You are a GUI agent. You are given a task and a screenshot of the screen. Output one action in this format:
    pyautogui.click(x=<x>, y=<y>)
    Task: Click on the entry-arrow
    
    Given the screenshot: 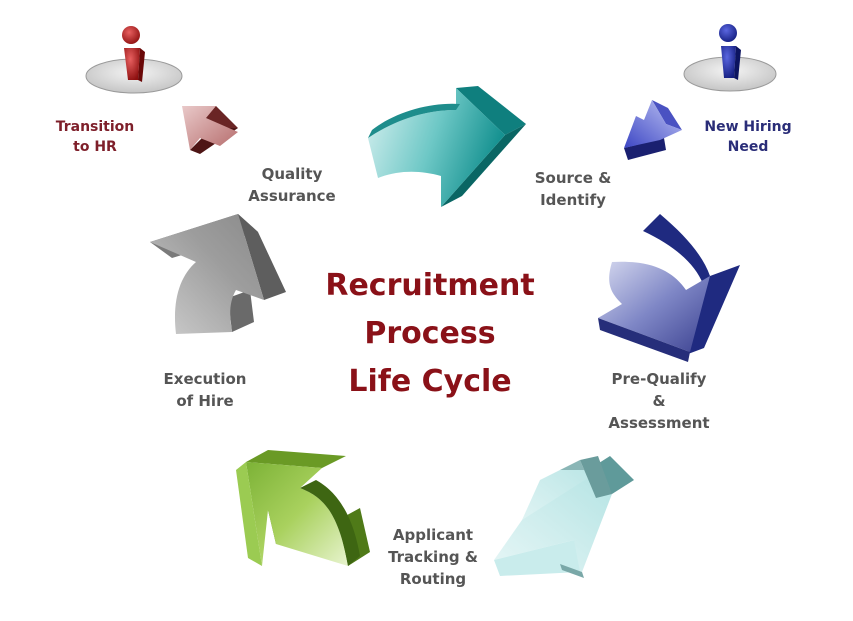 What is the action you would take?
    pyautogui.click(x=653, y=130)
    